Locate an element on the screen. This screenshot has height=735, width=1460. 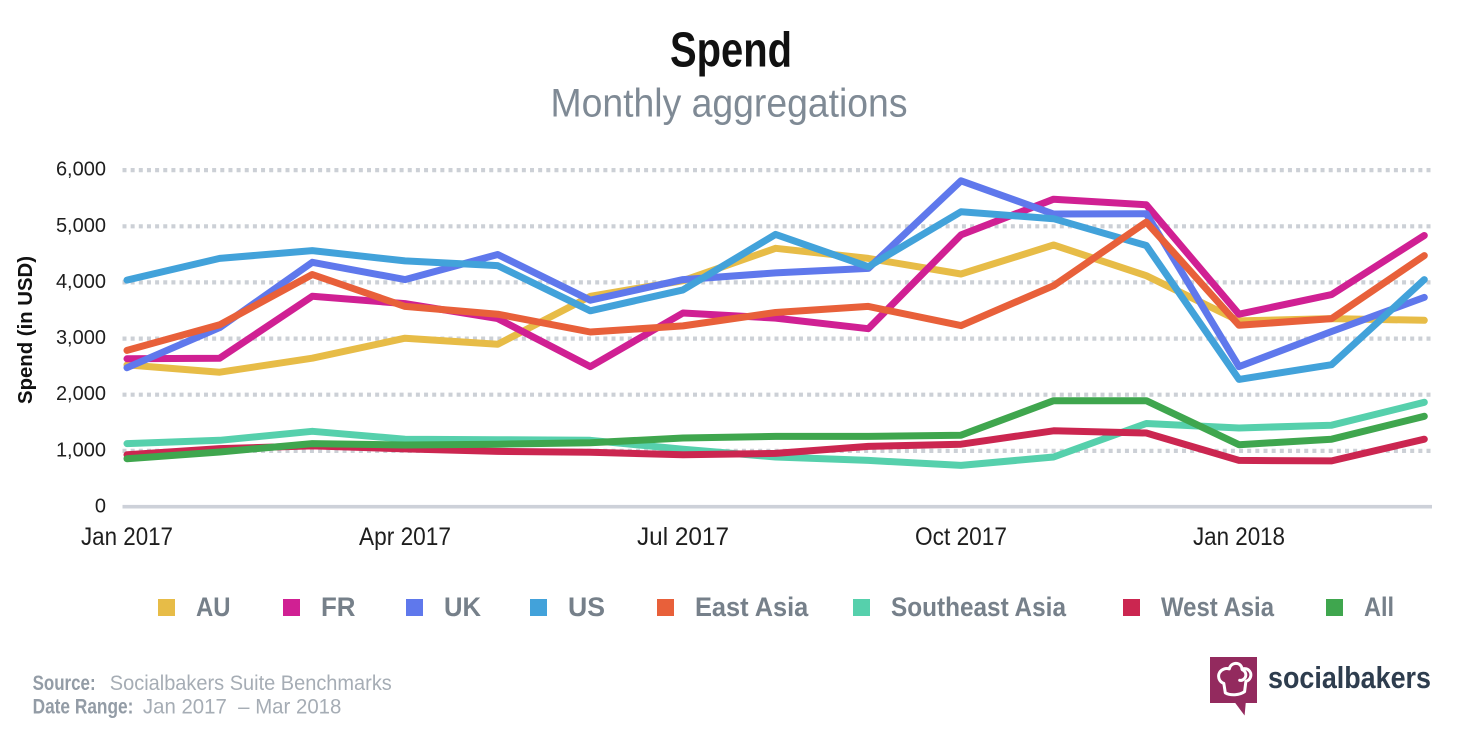
svg-text: Source: is located at coordinates (64, 683).